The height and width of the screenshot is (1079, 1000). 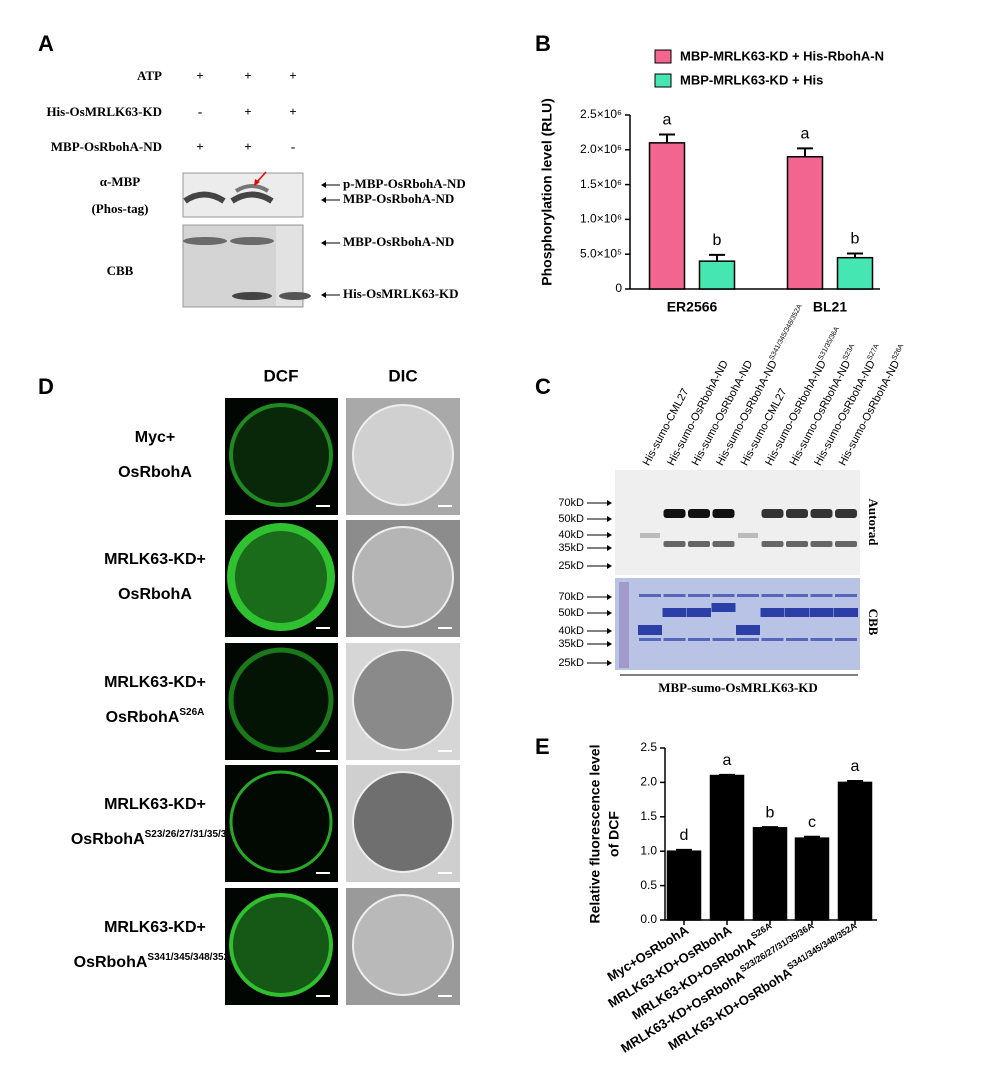 I want to click on significance-letter: d, so click(x=684, y=835).